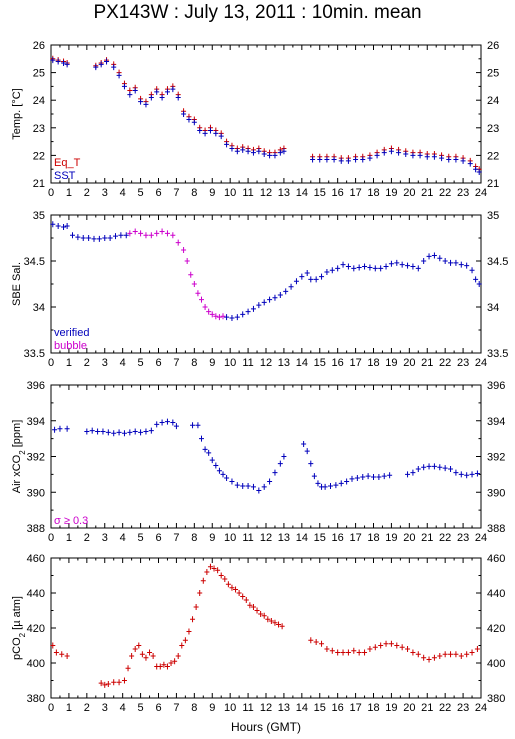  What do you see at coordinates (39, 308) in the screenshot?
I see `y-tick-label: 34` at bounding box center [39, 308].